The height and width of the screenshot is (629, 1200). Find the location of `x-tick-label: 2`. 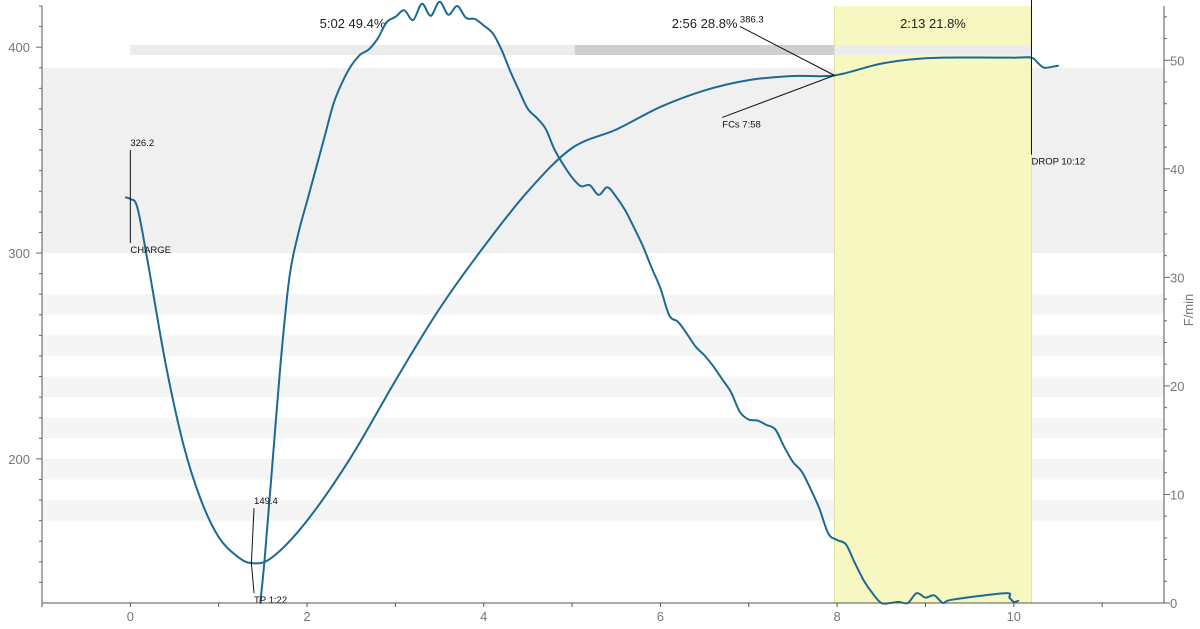

x-tick-label: 2 is located at coordinates (306, 616).